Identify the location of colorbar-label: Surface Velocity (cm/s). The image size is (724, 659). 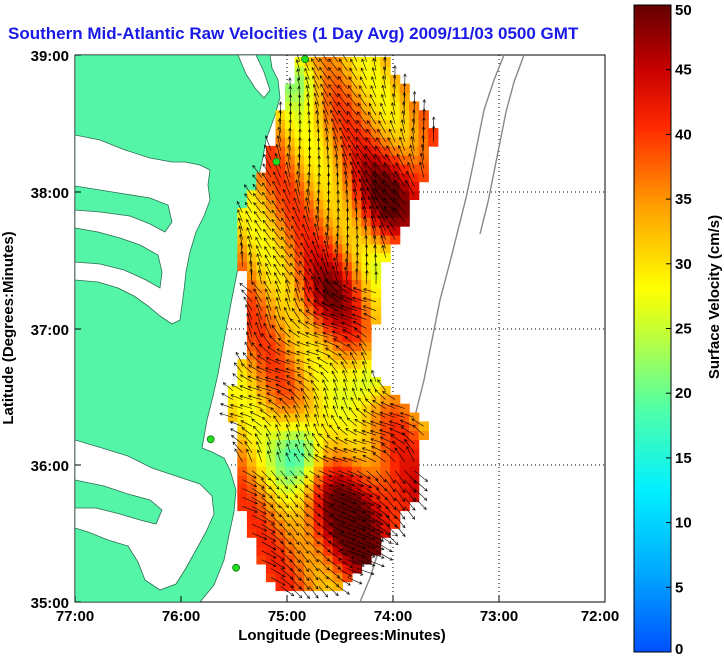
(714, 297).